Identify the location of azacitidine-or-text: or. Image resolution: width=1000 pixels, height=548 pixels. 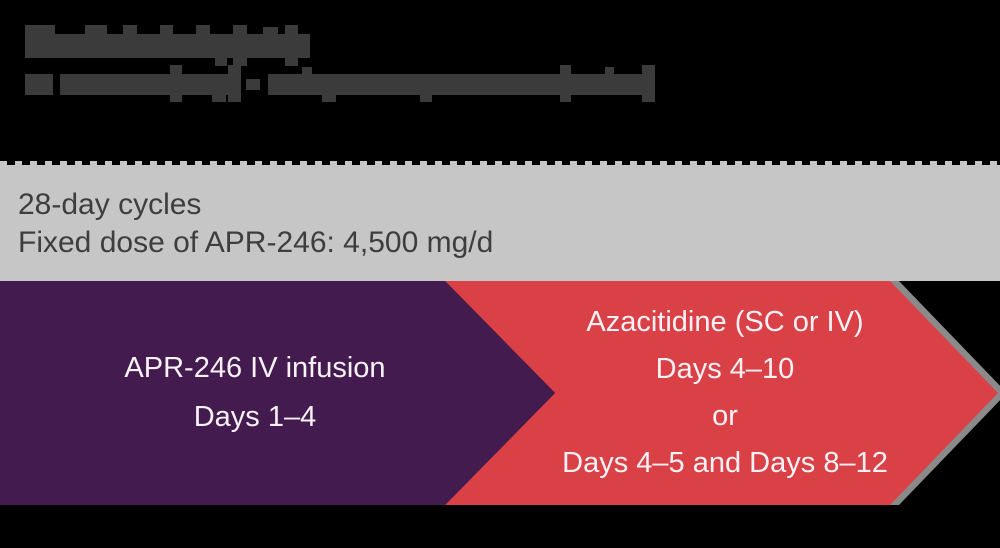
(725, 416).